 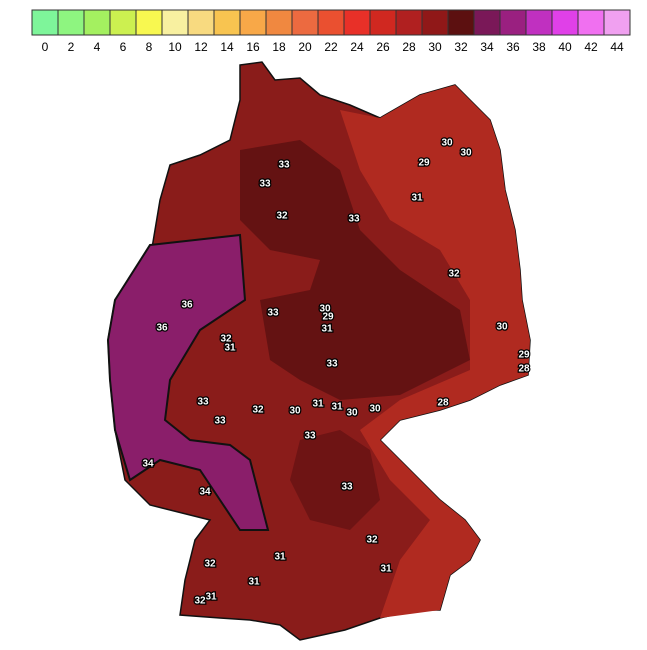 What do you see at coordinates (335, 480) in the screenshot?
I see `hot-south-region` at bounding box center [335, 480].